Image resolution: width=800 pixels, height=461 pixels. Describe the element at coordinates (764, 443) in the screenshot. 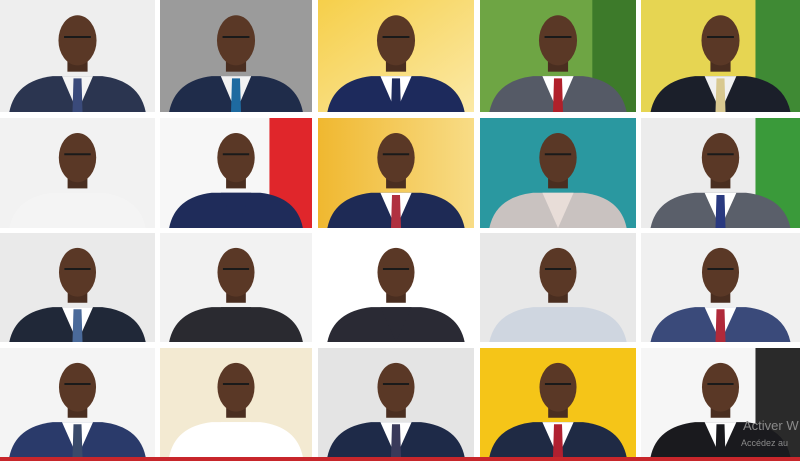

I see `watermark-line: Accédez au` at that location.